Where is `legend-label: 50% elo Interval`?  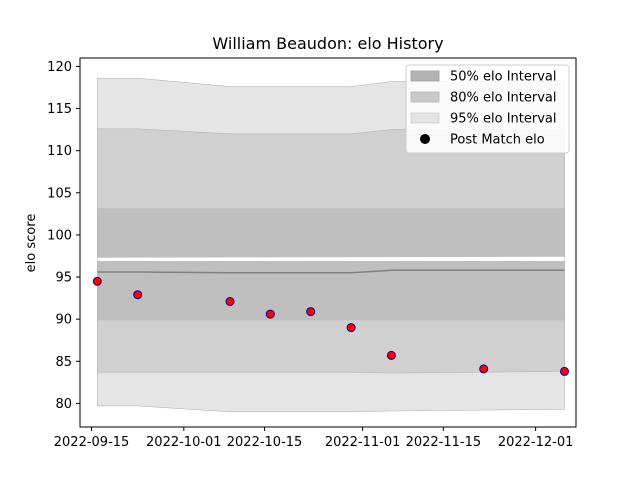 legend-label: 50% elo Interval is located at coordinates (503, 77).